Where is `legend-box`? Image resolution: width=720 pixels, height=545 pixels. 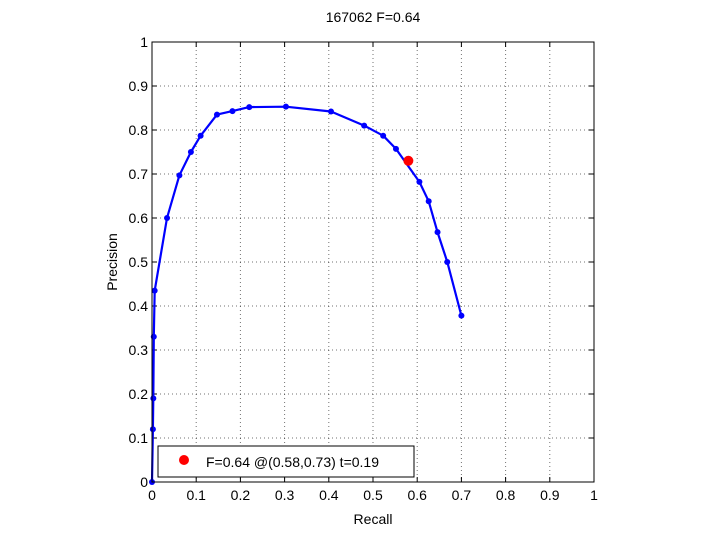 legend-box is located at coordinates (286, 461).